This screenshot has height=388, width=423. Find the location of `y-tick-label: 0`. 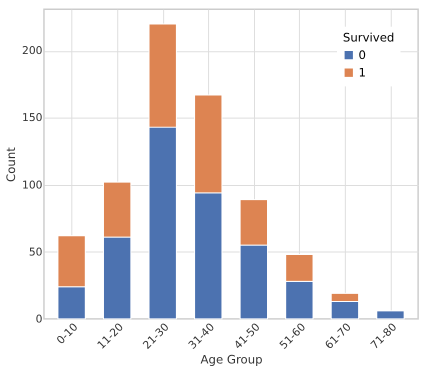

y-tick-label: 0 is located at coordinates (39, 319).